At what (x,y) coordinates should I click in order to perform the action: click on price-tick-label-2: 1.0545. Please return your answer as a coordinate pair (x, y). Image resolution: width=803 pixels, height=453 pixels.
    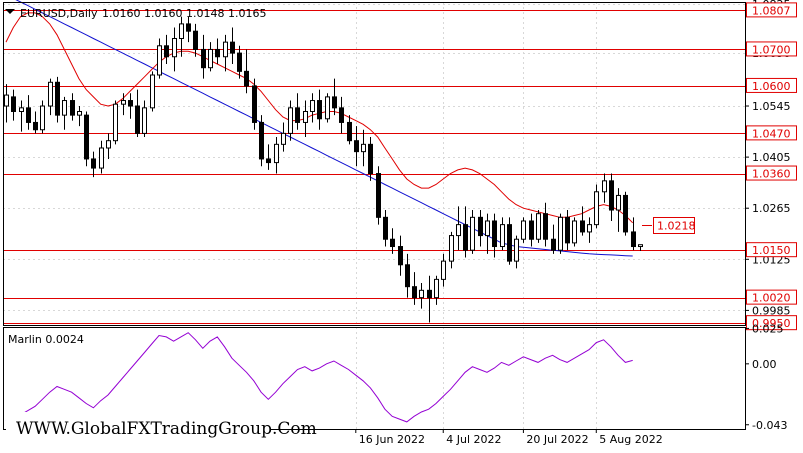
    Looking at the image, I should click on (771, 106).